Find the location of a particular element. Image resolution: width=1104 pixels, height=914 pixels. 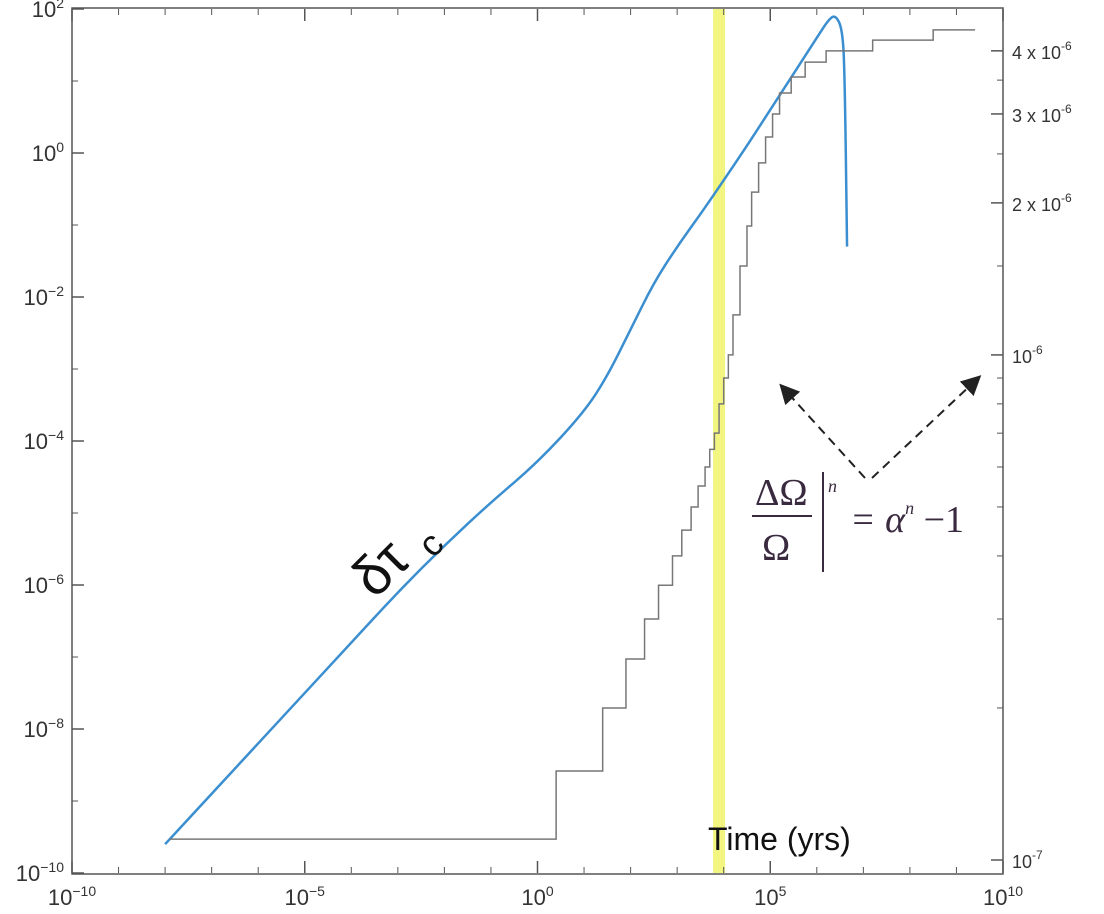

y-left-tick-label: 10⁻⁴ is located at coordinates (44, 440).